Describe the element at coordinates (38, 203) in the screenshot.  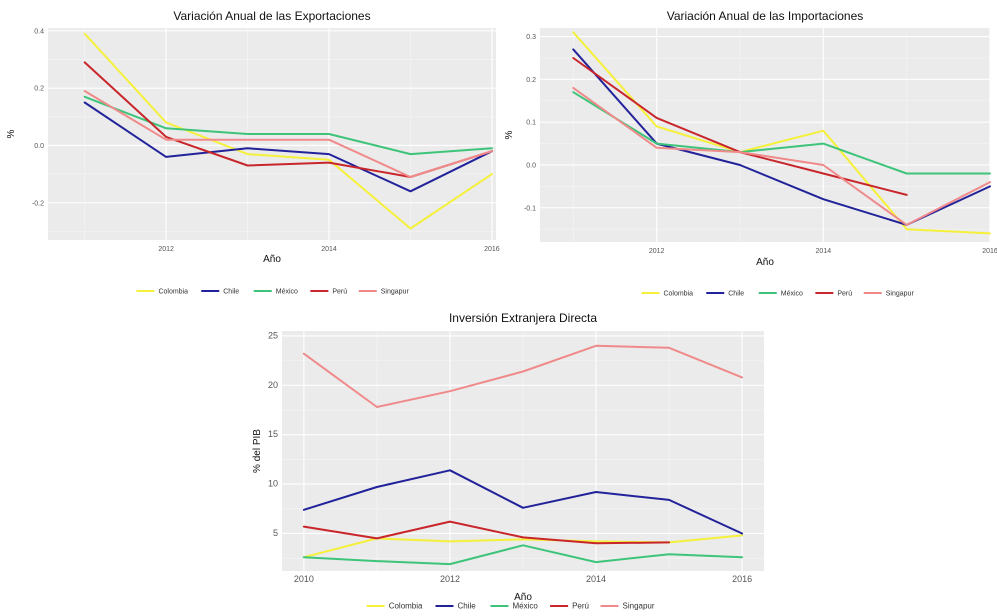
I see `y-tick-label: -0.2` at that location.